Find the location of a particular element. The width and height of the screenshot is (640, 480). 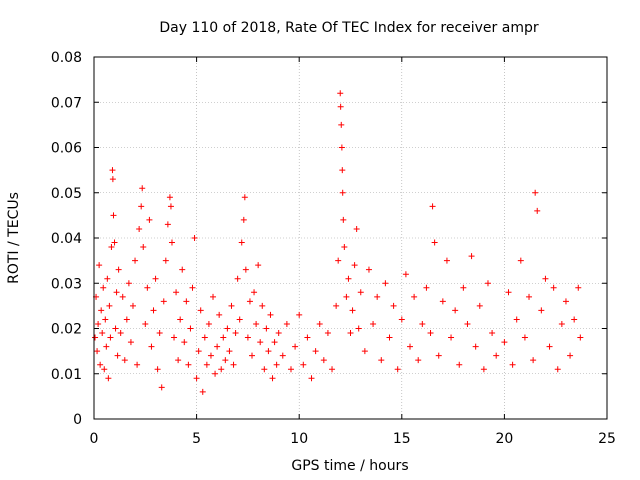

y-tick-label: 0.04 is located at coordinates (66, 239).